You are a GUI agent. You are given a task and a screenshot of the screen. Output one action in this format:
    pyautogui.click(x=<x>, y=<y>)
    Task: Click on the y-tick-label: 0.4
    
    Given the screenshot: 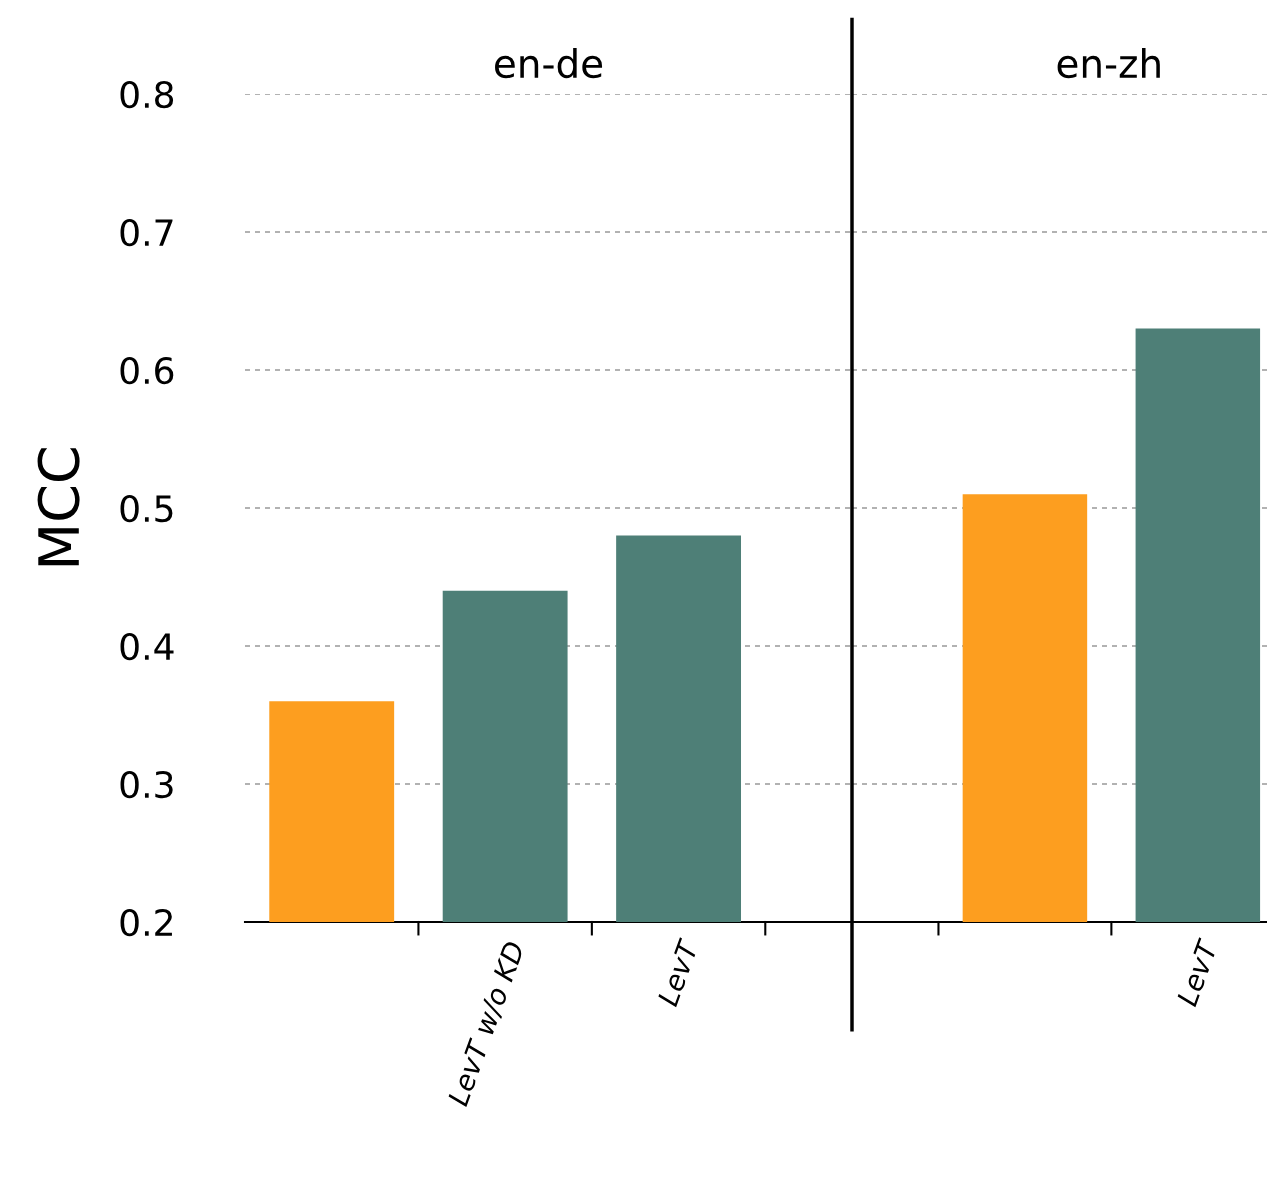 What is the action you would take?
    pyautogui.click(x=147, y=646)
    